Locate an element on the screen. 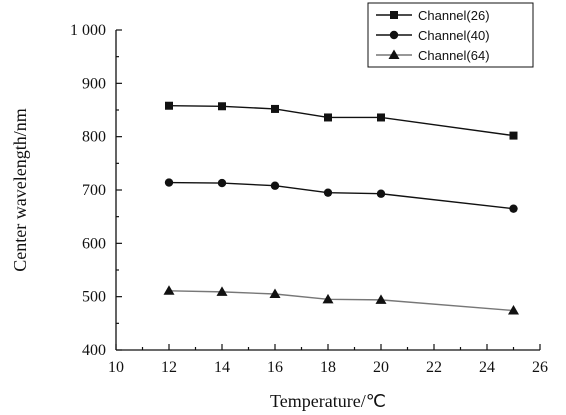  y-tick-label: 1 000 is located at coordinates (88, 30).